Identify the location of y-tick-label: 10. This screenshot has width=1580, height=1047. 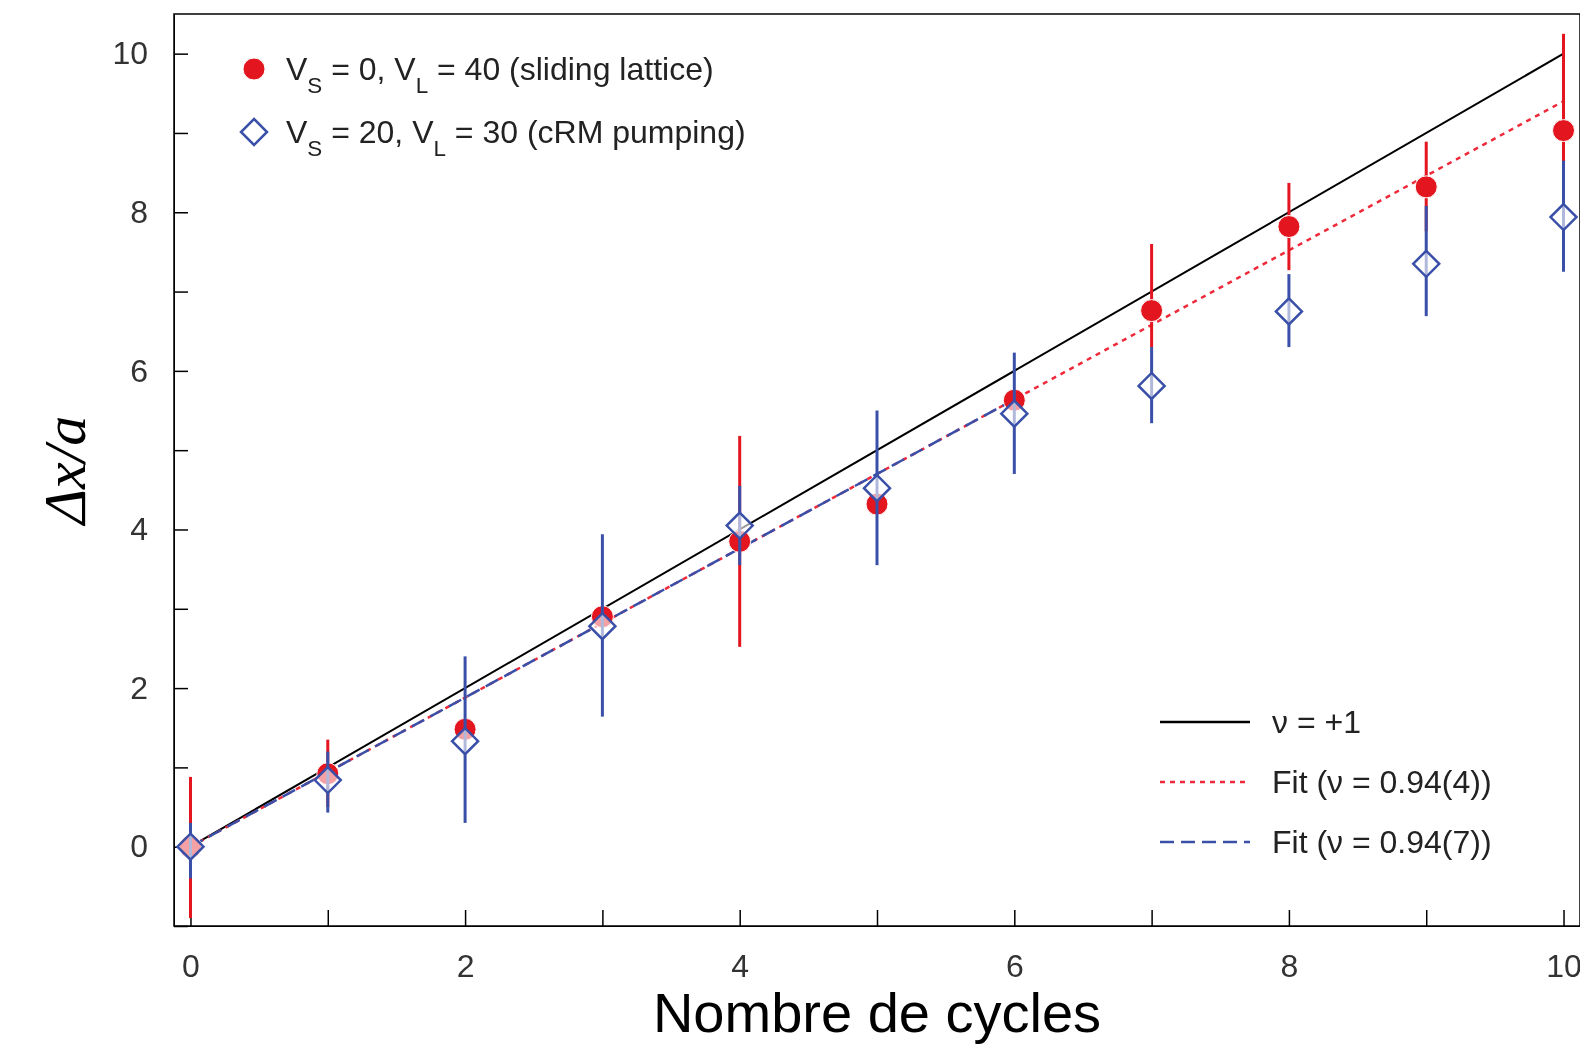
(130, 53).